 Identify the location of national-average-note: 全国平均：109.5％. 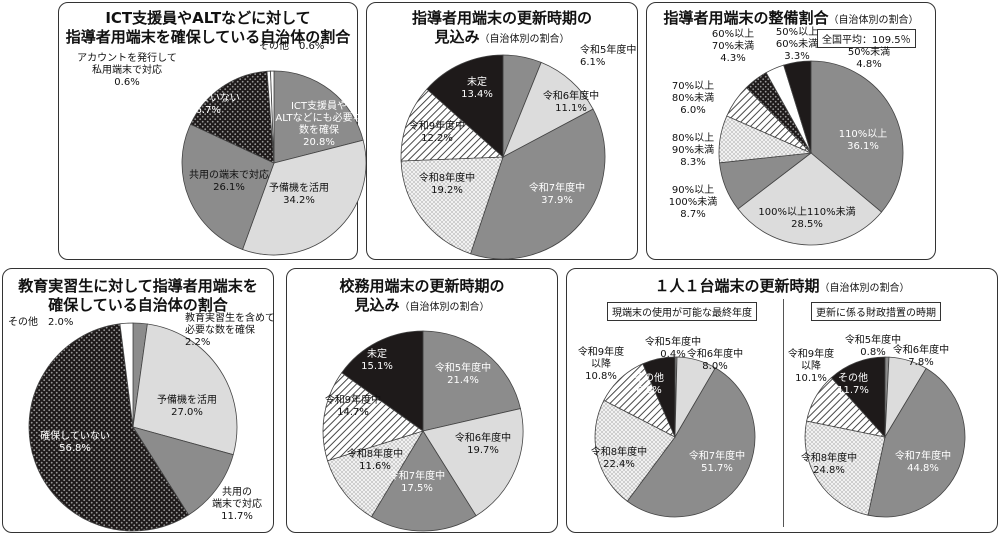
(866, 38).